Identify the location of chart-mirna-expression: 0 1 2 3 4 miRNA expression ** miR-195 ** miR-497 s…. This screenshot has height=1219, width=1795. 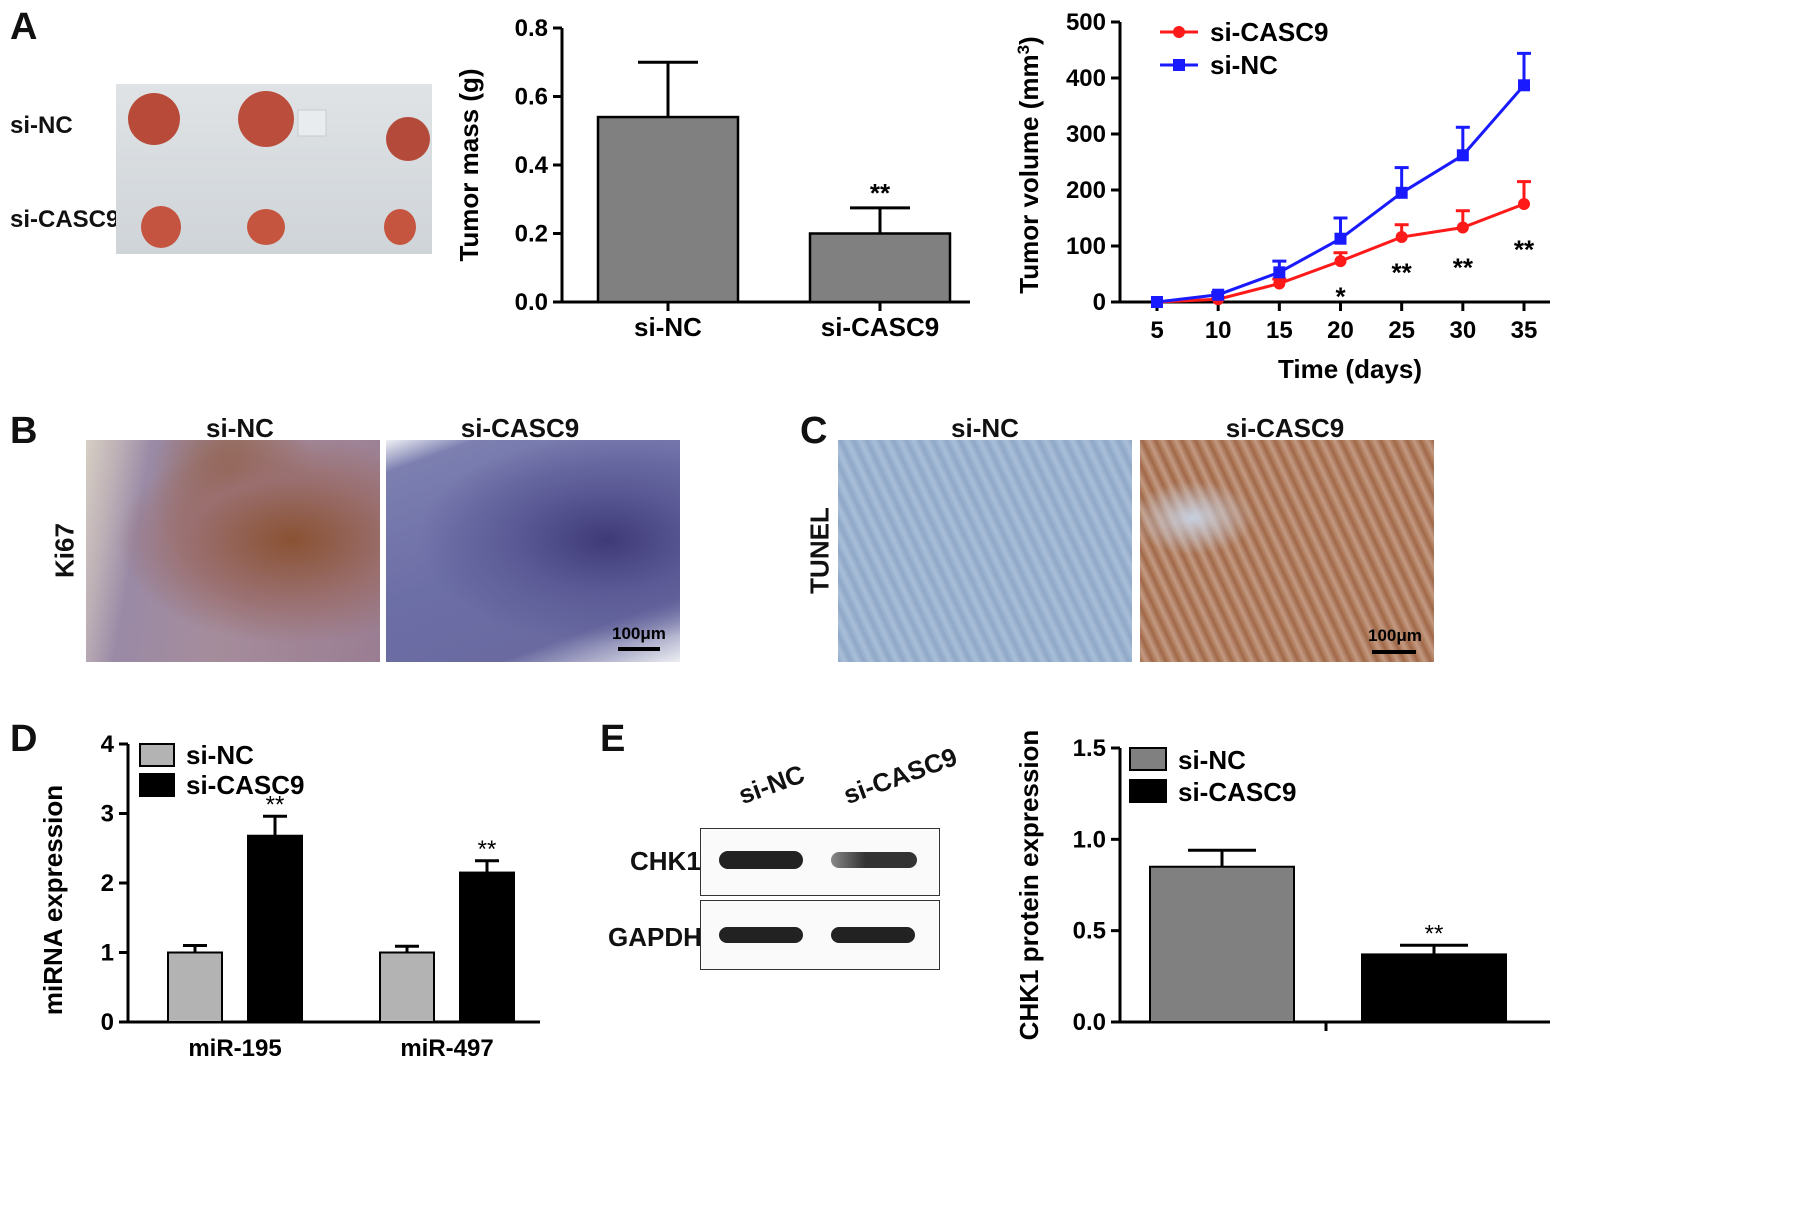
(290, 896).